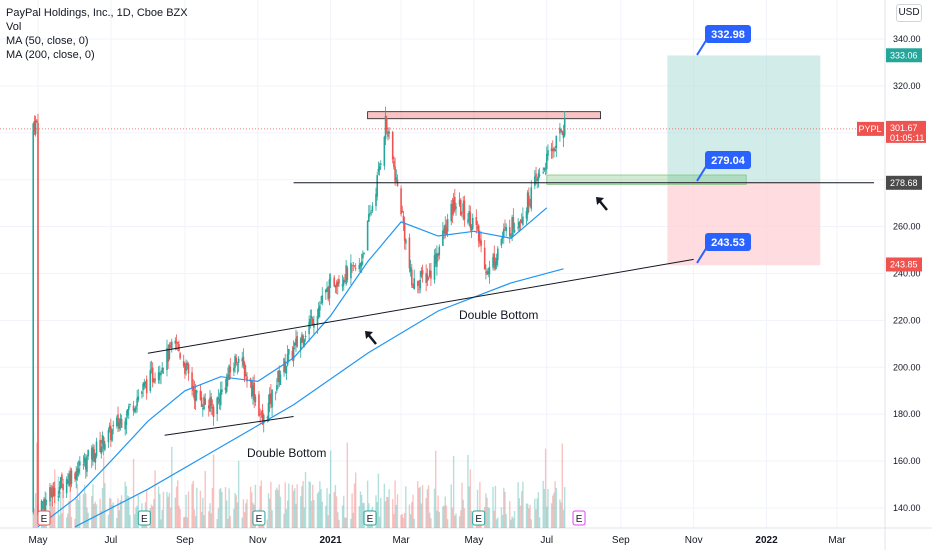 The image size is (932, 550). Describe the element at coordinates (728, 160) in the screenshot. I see `entry-callout` at that location.